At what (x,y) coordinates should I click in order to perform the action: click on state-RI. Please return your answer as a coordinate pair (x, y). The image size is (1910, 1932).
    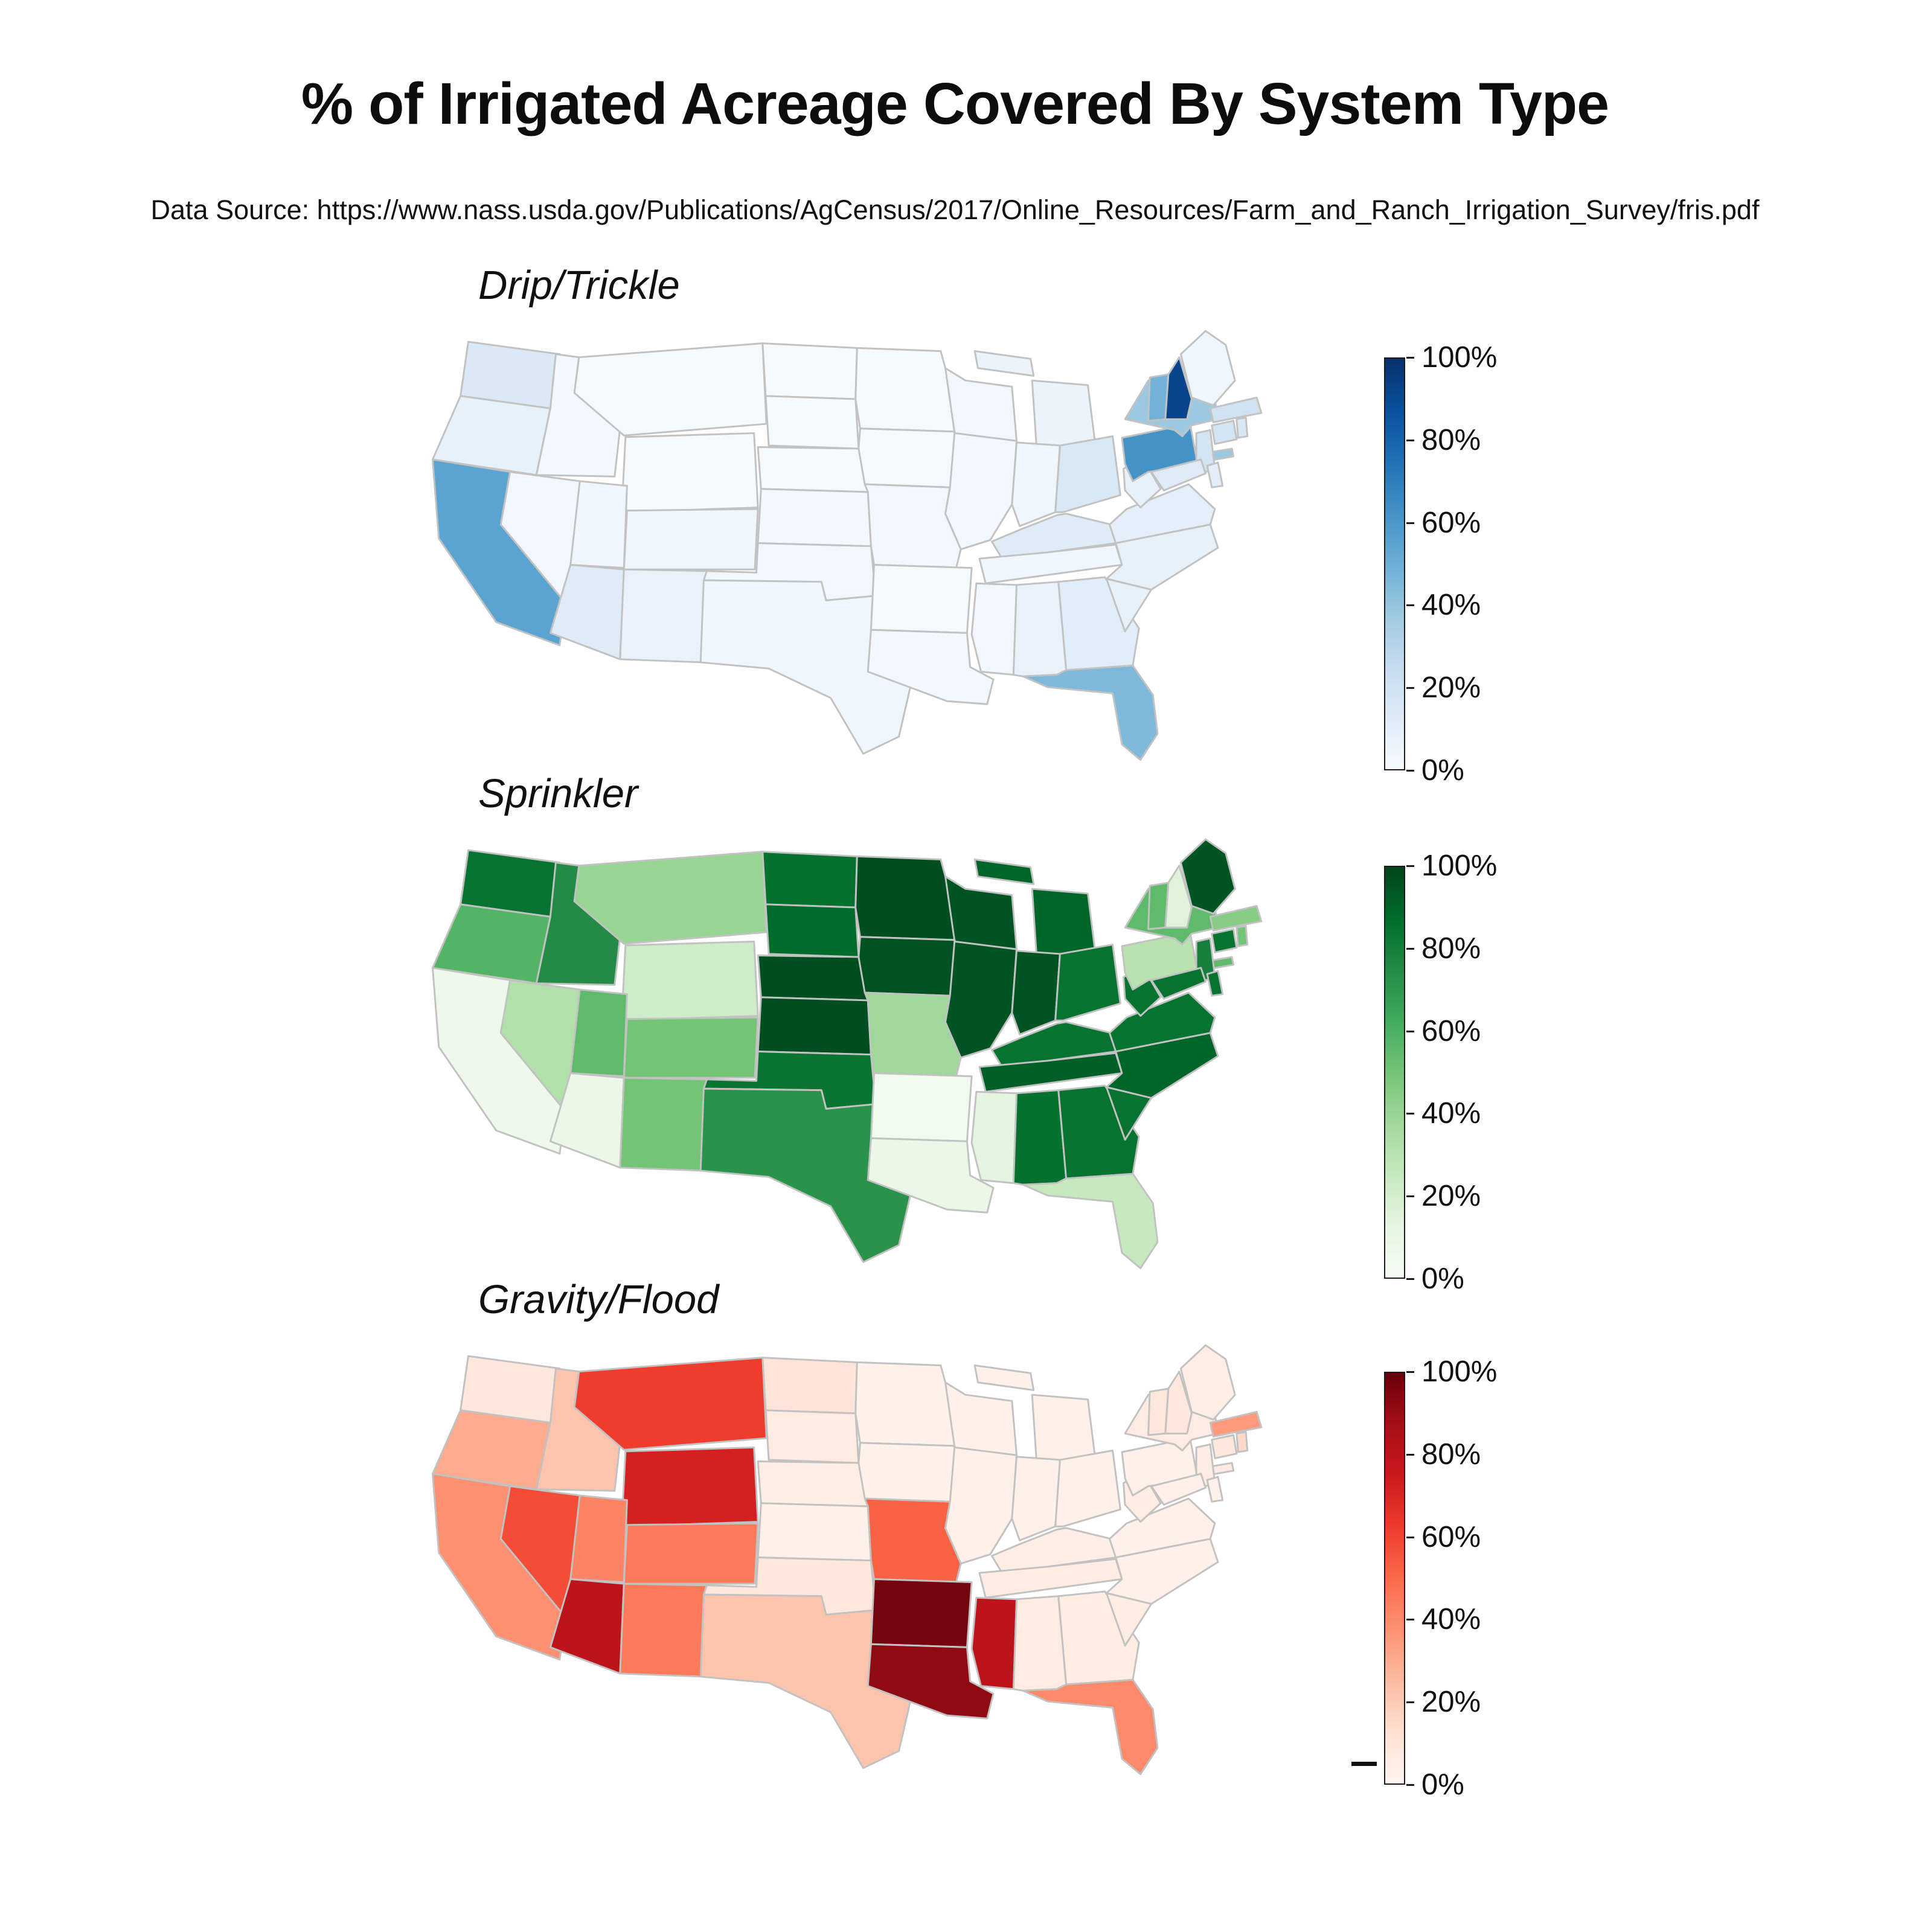
    Looking at the image, I should click on (1242, 1442).